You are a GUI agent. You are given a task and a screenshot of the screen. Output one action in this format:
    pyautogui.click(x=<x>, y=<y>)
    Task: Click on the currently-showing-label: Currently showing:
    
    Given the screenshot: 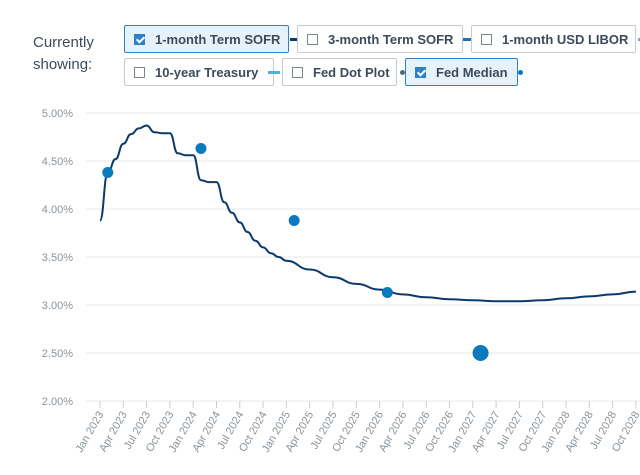 What is the action you would take?
    pyautogui.click(x=63, y=53)
    